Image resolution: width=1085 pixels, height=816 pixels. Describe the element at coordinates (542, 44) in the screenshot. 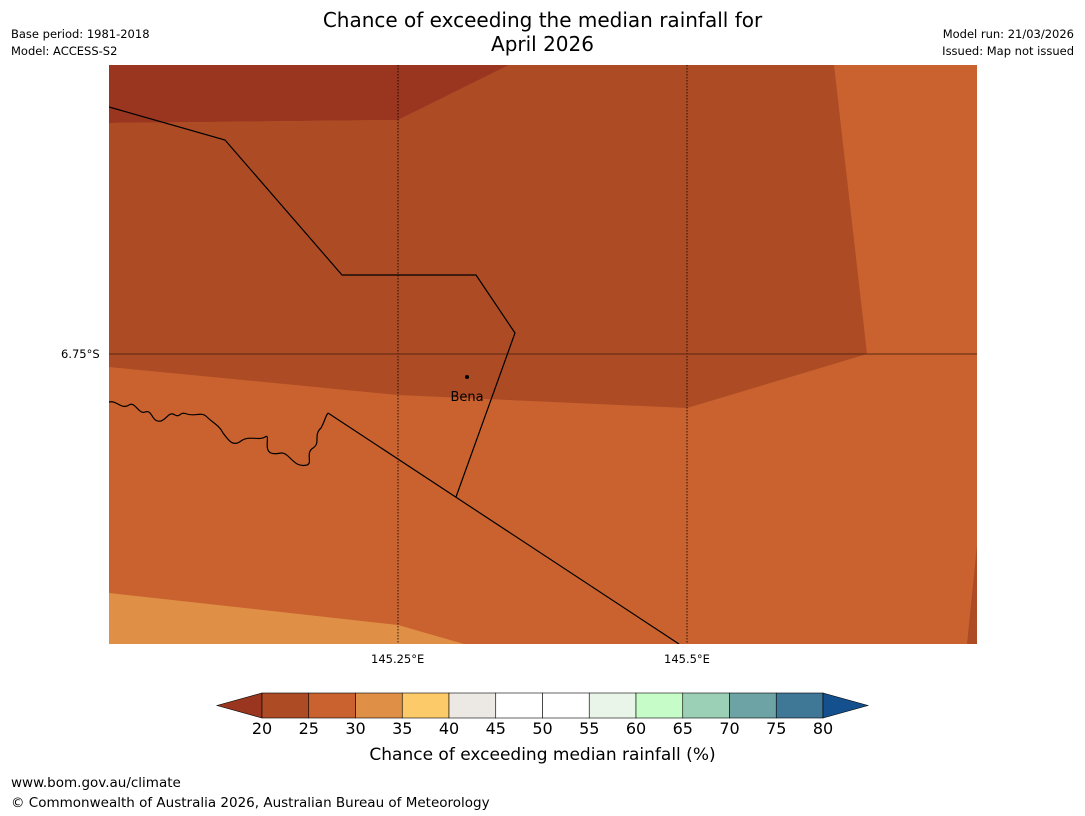

I see `title-line-2: April 2026` at that location.